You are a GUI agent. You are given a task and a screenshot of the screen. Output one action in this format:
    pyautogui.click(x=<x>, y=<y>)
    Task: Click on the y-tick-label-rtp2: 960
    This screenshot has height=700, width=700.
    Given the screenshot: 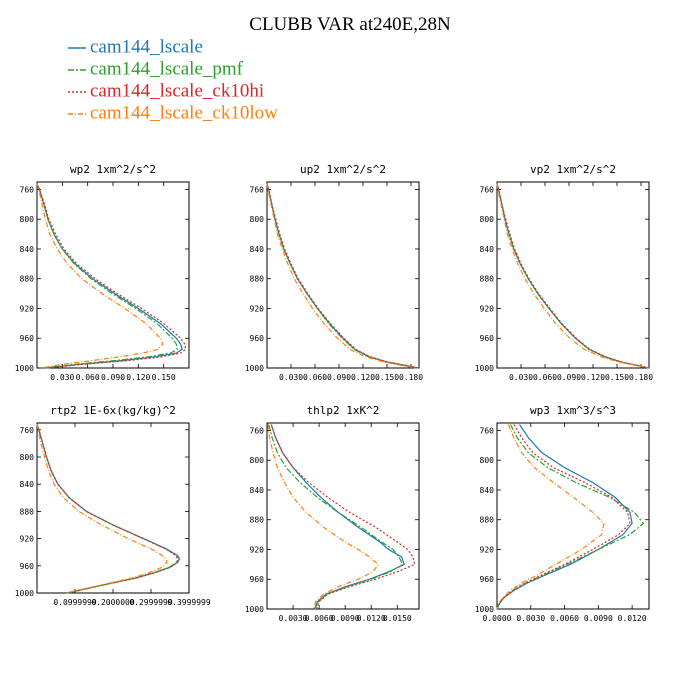 What is the action you would take?
    pyautogui.click(x=27, y=566)
    